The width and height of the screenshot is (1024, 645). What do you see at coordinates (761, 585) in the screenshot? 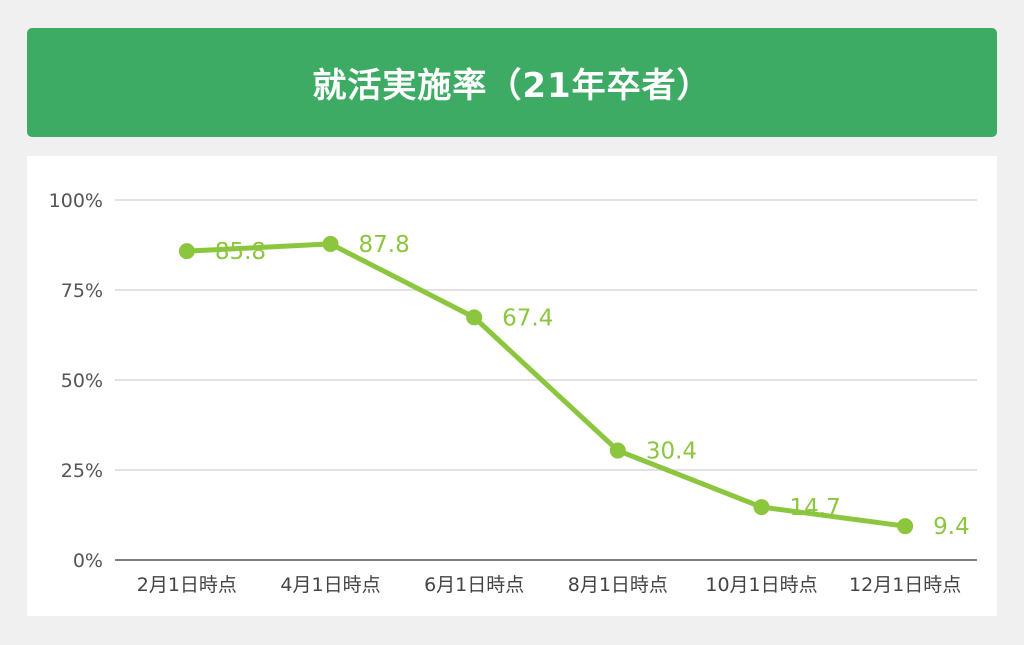
I see `x-tick-label: 10月1日時点` at bounding box center [761, 585].